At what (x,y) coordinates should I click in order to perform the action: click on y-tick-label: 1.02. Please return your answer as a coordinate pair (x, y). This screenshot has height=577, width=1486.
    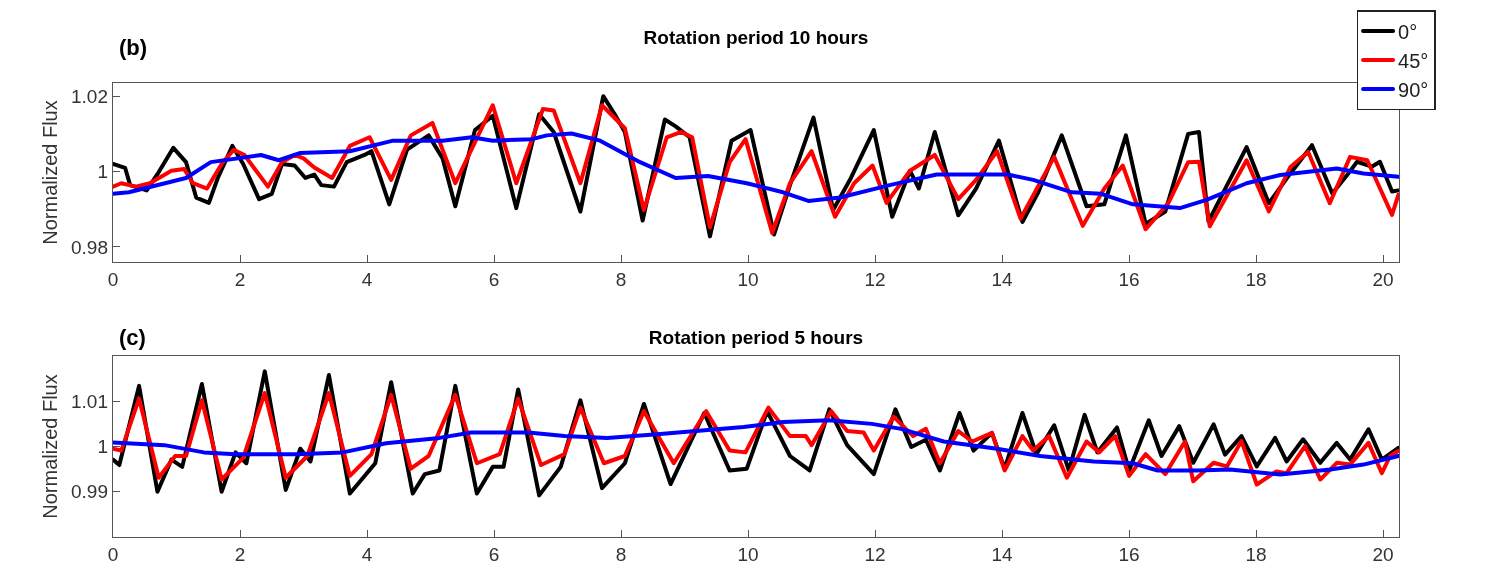
    Looking at the image, I should click on (89, 96).